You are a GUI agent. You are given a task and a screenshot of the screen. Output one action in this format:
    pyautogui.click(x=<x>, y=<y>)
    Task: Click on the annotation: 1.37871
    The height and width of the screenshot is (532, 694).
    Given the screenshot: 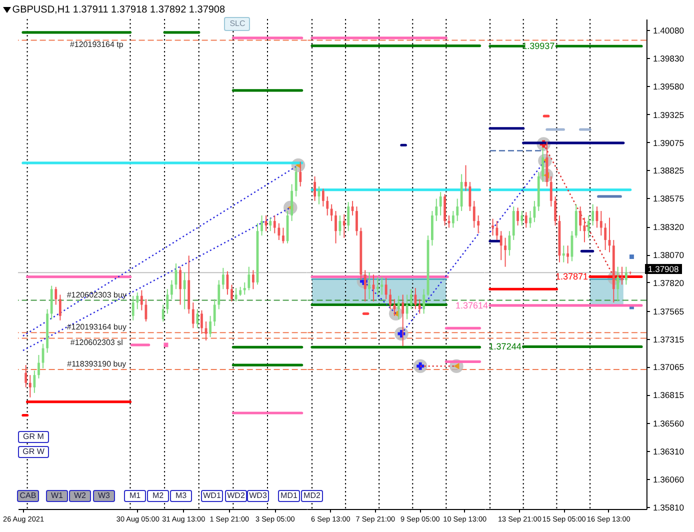 What is the action you would take?
    pyautogui.click(x=571, y=277)
    